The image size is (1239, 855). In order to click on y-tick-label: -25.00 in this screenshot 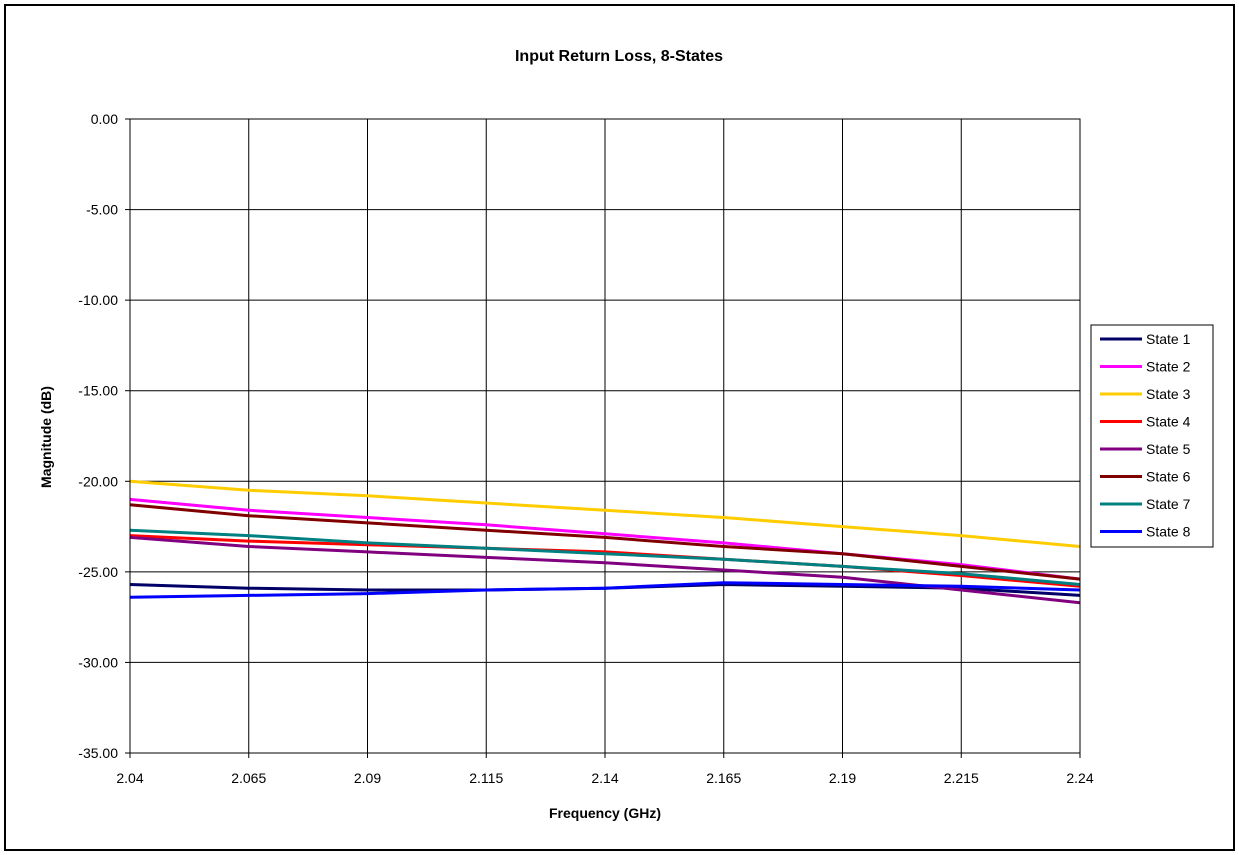, I will do `click(98, 572)`.